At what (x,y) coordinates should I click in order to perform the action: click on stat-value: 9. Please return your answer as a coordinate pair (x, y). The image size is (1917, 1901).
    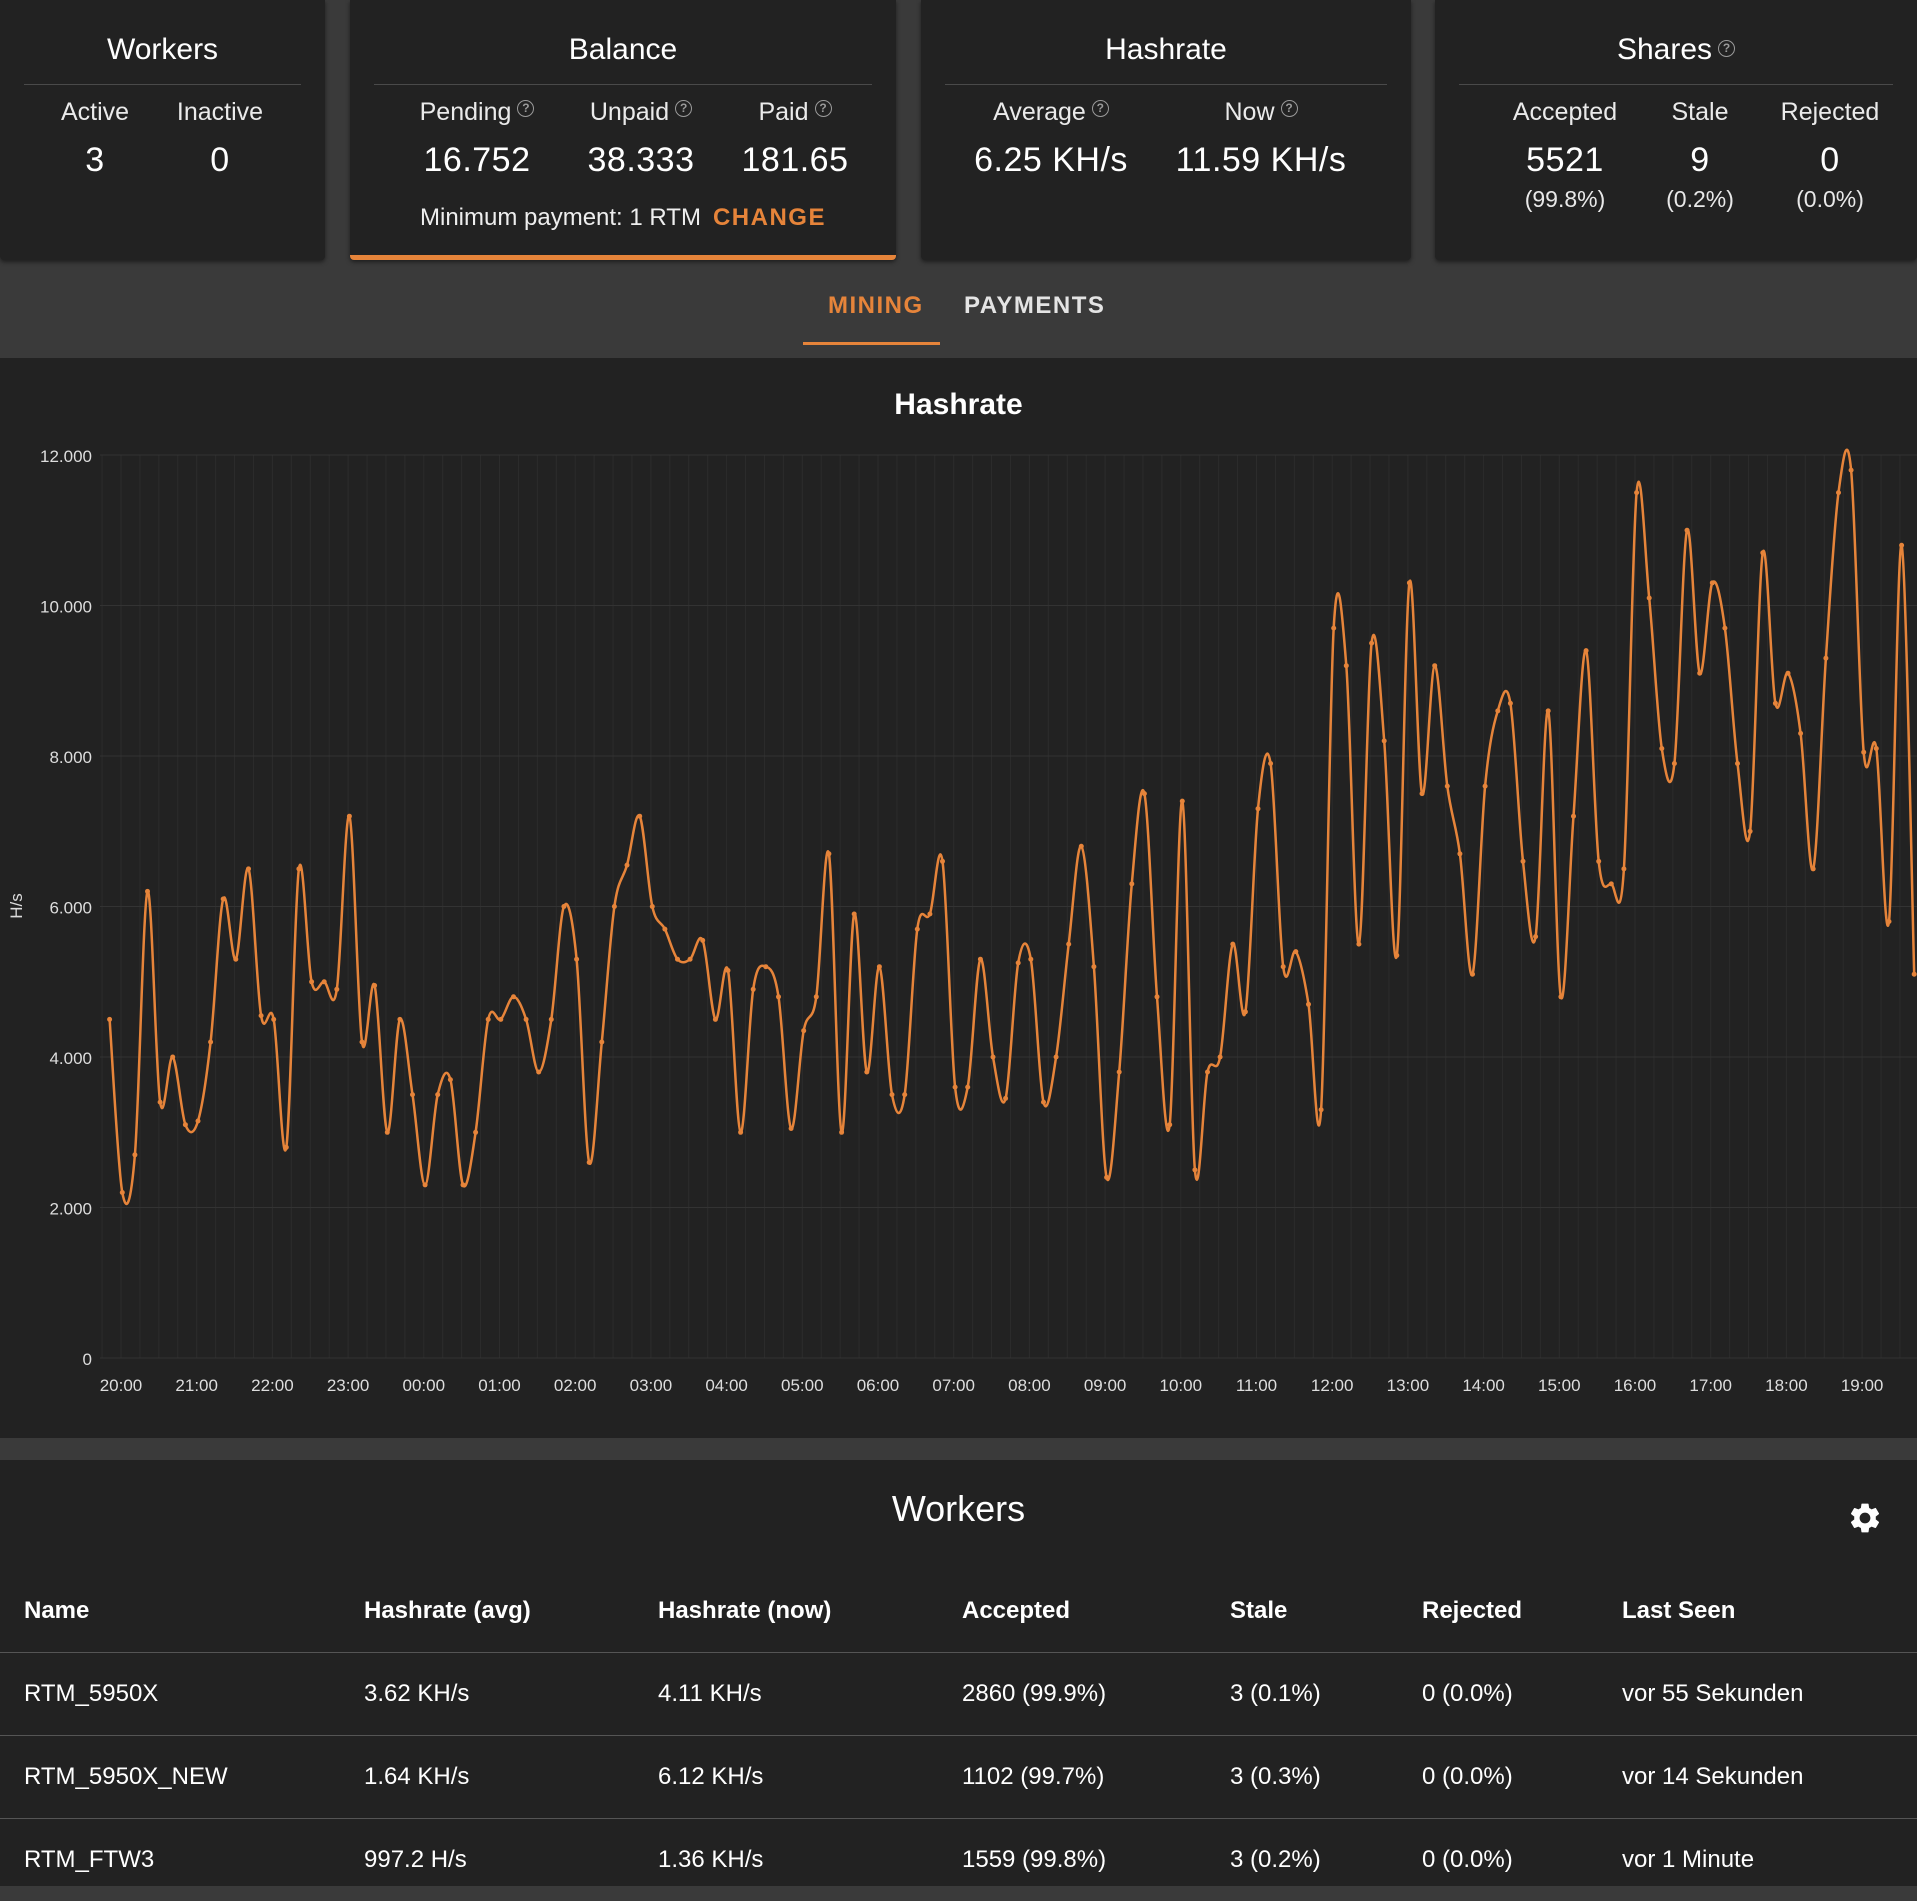
    Looking at the image, I should click on (1700, 160).